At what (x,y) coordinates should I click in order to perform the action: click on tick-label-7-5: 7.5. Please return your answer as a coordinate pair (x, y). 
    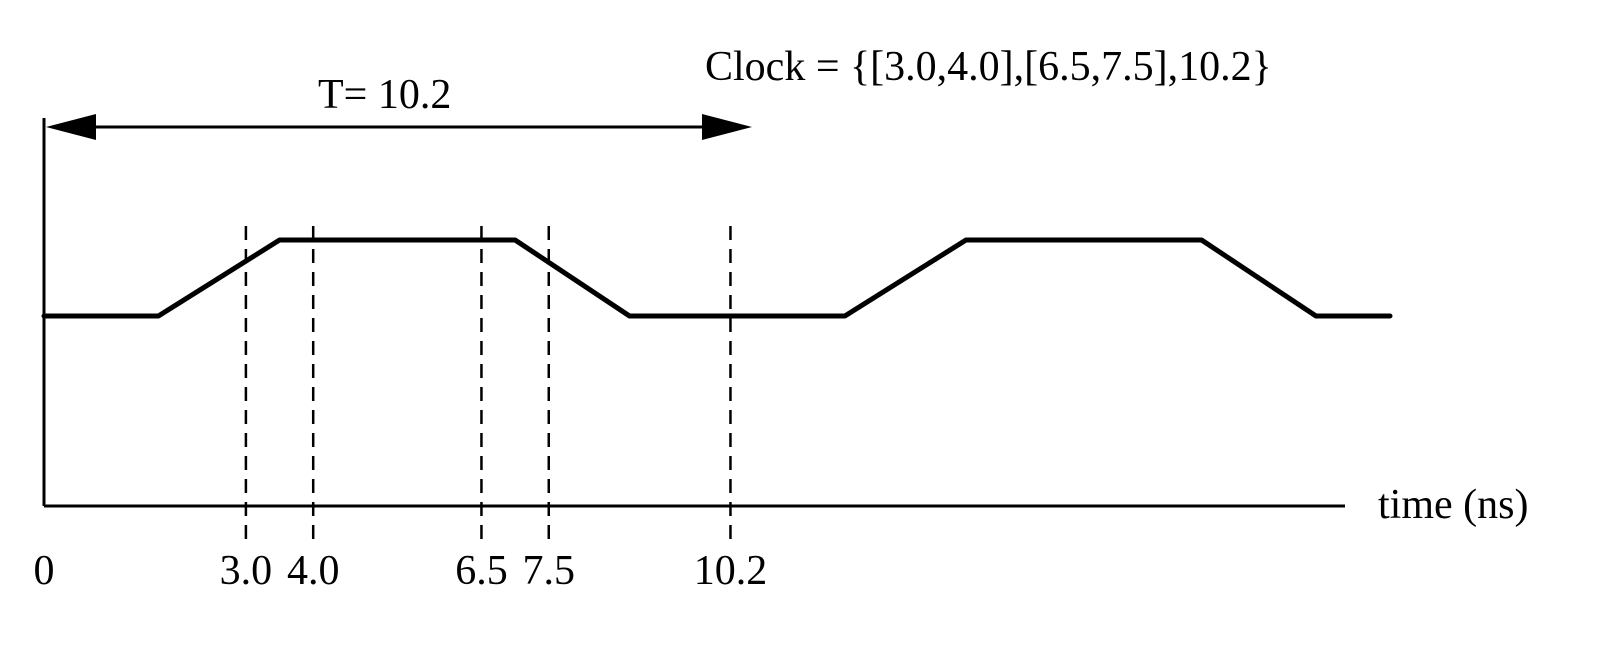
    Looking at the image, I should click on (549, 571).